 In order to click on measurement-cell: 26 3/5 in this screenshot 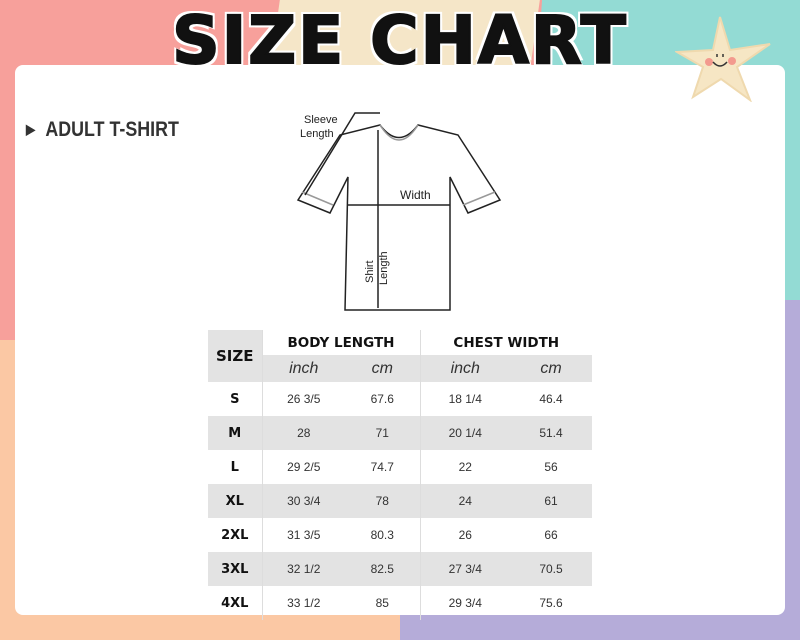, I will do `click(304, 399)`.